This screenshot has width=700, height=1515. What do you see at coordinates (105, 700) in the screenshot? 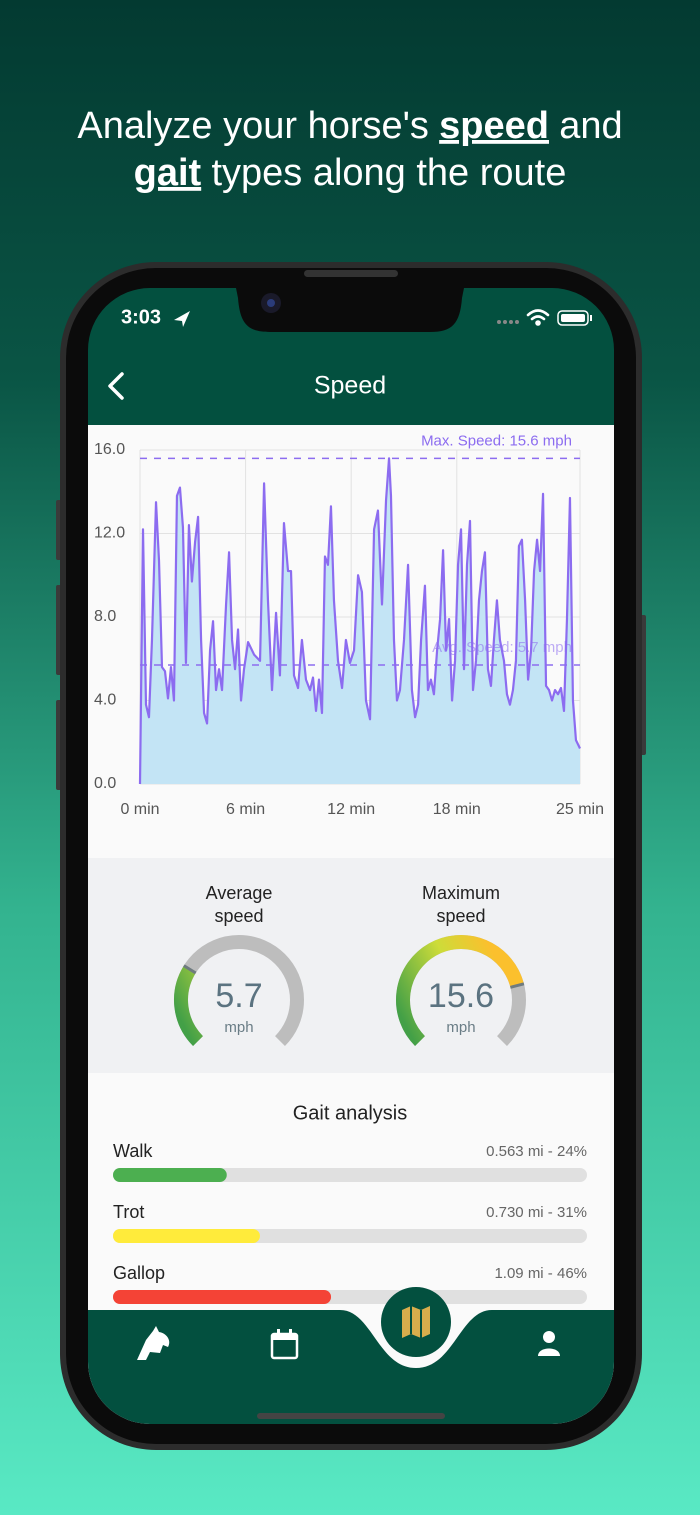
I see `y-tick-label: 4.0` at bounding box center [105, 700].